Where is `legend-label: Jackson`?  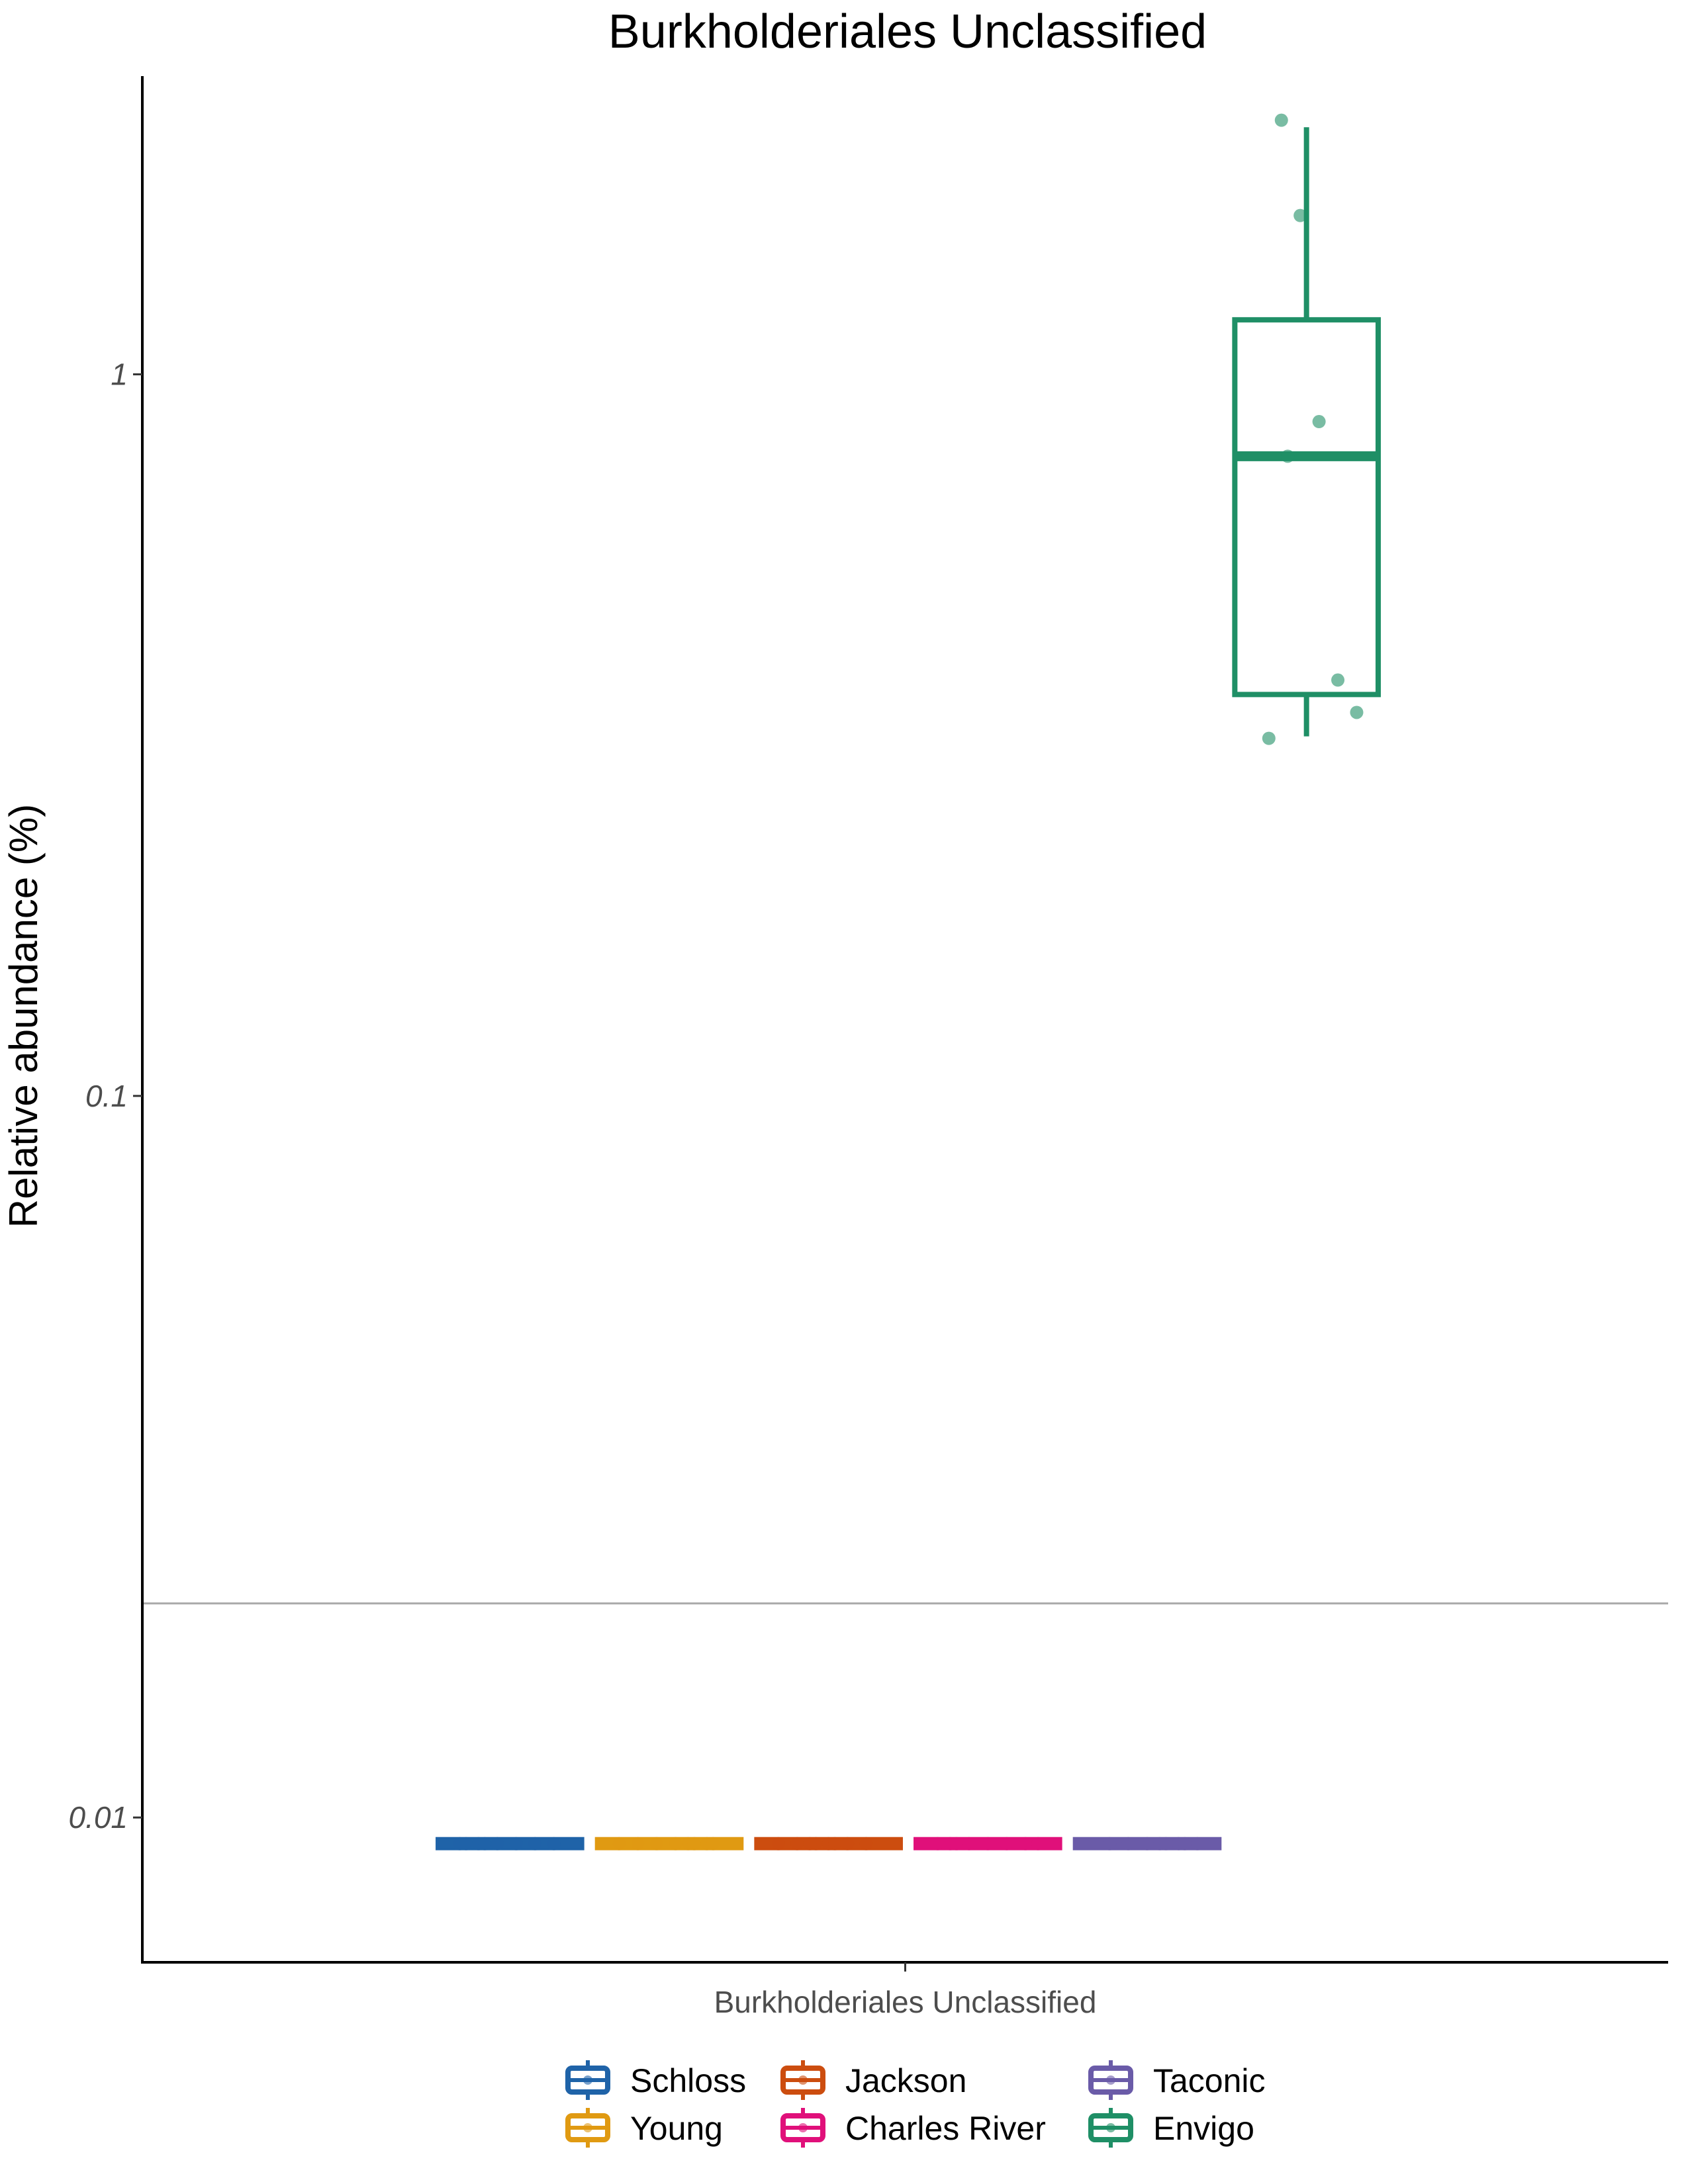 legend-label: Jackson is located at coordinates (905, 2080).